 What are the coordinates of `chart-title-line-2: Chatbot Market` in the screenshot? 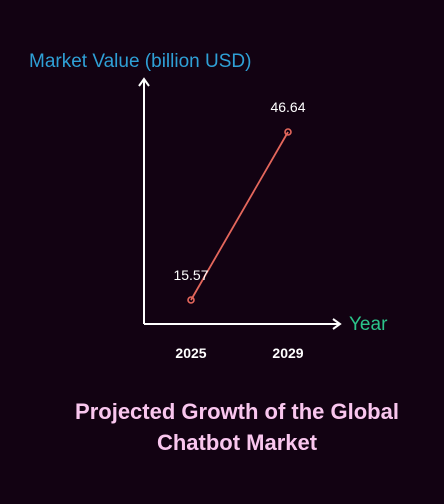 It's located at (237, 442).